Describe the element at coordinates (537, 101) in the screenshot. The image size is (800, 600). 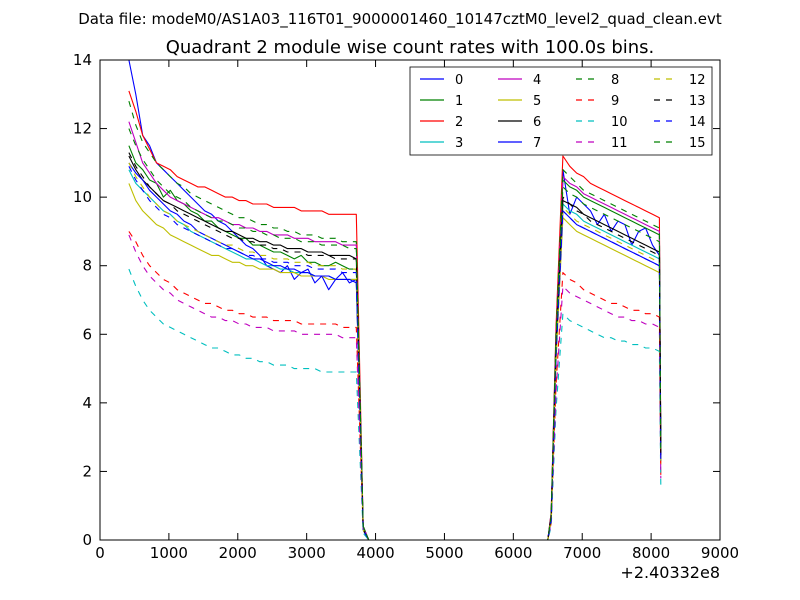
I see `legend-label-5: 5` at that location.